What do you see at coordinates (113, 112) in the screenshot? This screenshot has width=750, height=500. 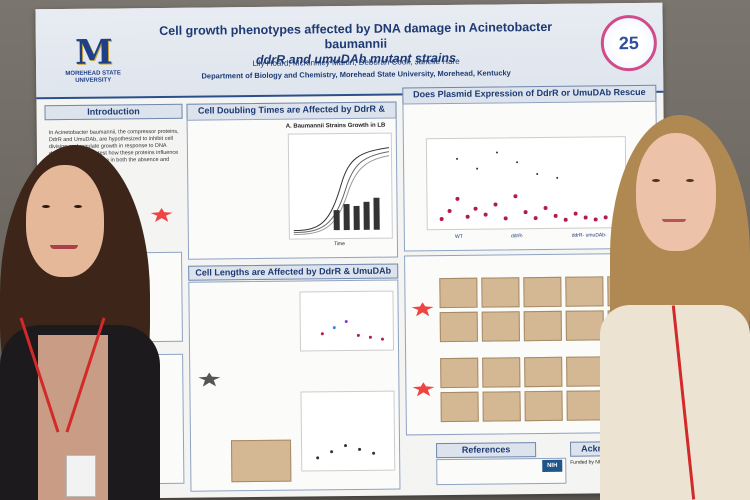 I see `introduction-heading: Introduction` at bounding box center [113, 112].